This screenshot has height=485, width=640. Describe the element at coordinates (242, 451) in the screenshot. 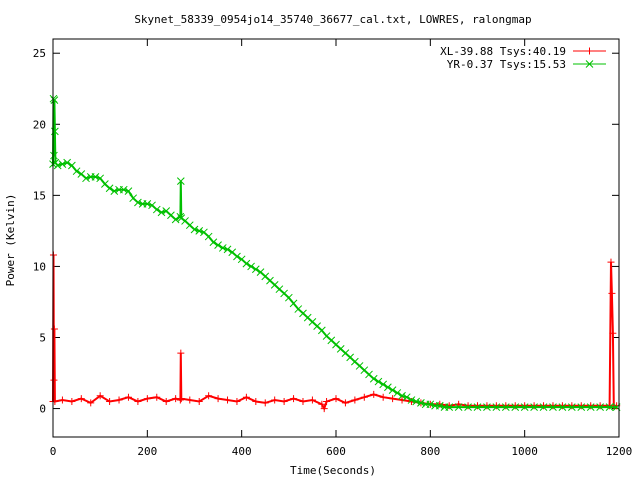

I see `x-tick-label: 400` at that location.